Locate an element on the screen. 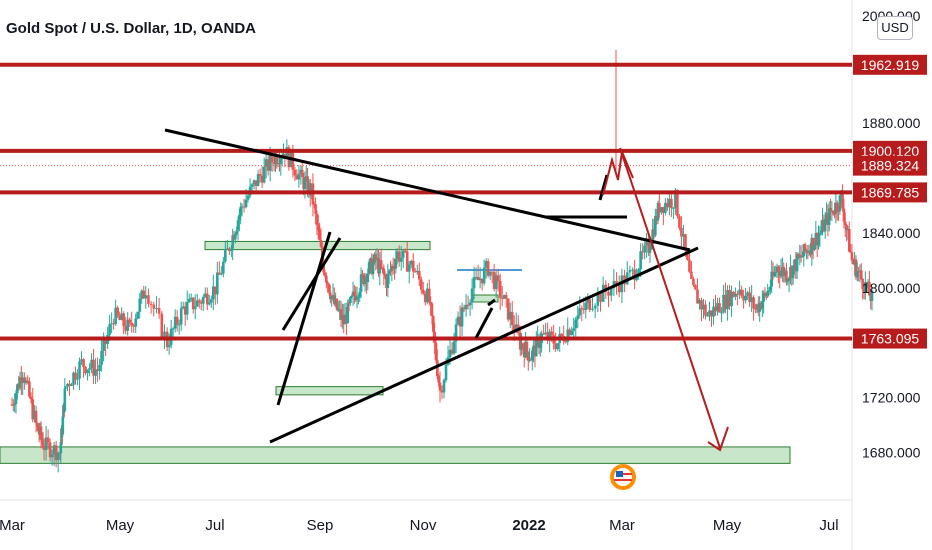 The width and height of the screenshot is (932, 550). support-zone-aug is located at coordinates (329, 391).